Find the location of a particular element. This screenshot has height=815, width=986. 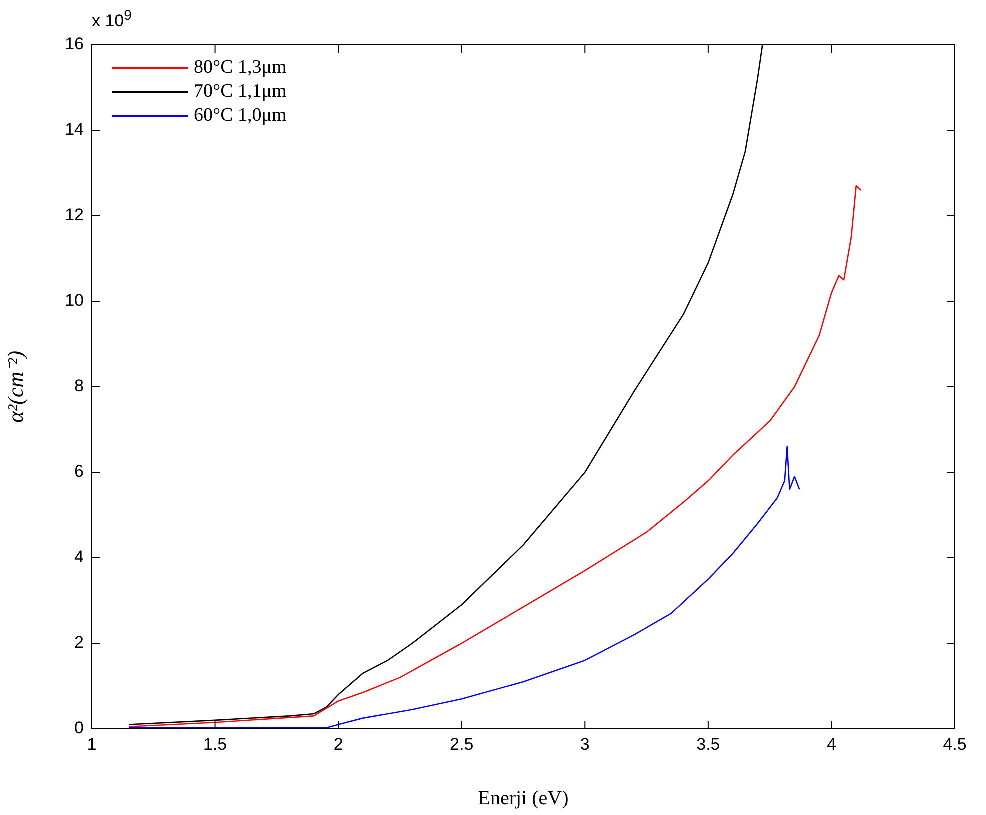

legend-label: 60°C 1,0μm is located at coordinates (240, 116).